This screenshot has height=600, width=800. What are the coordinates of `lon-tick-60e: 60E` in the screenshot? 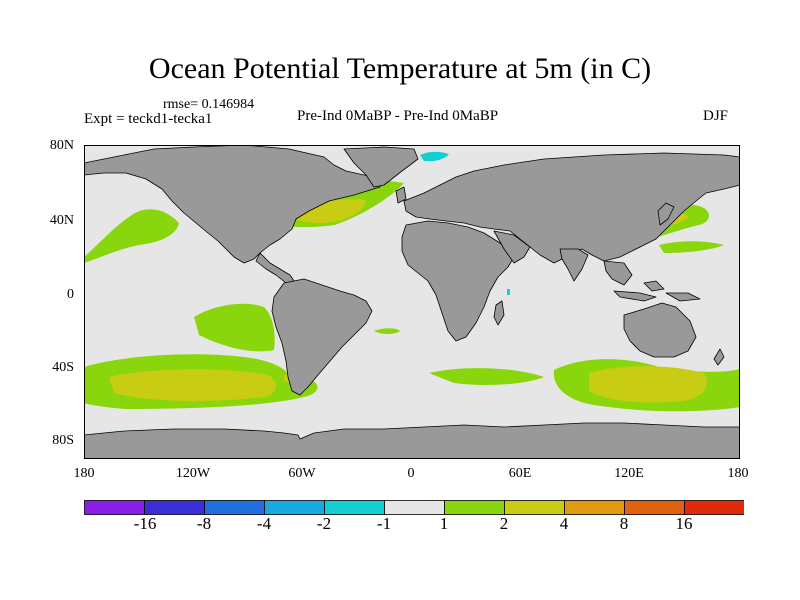 It's located at (520, 473).